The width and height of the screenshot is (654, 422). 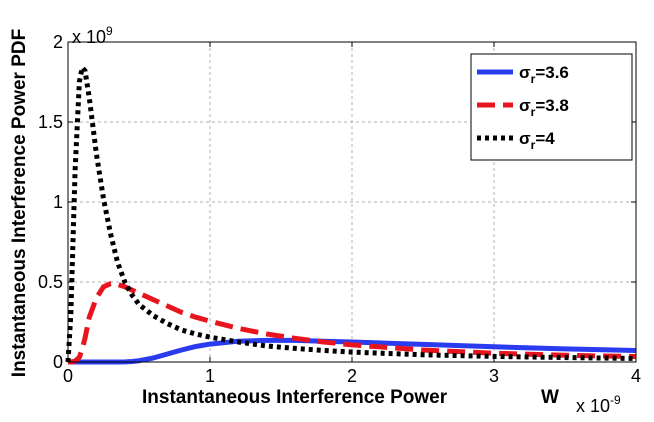 I want to click on legend: σr=3.6 σr=3.8 σr=4, so click(x=551, y=107).